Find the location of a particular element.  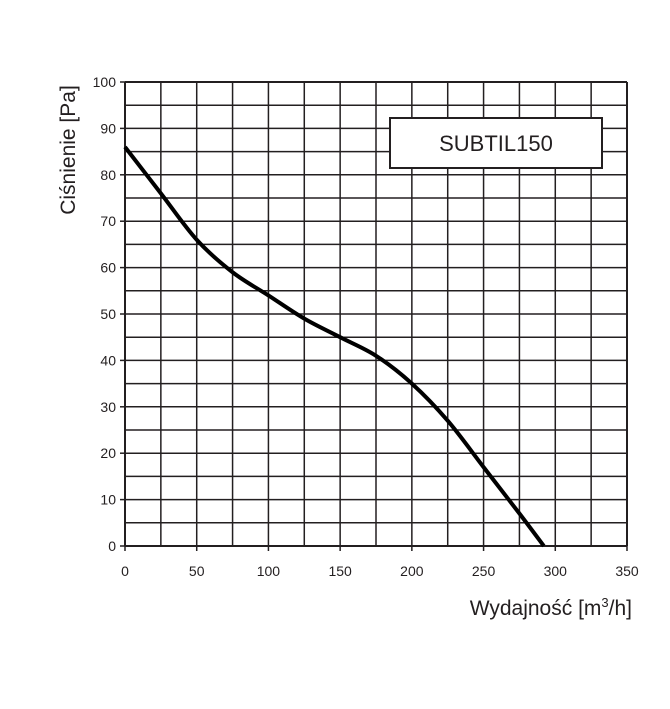

x-tick-label: 150 is located at coordinates (340, 571).